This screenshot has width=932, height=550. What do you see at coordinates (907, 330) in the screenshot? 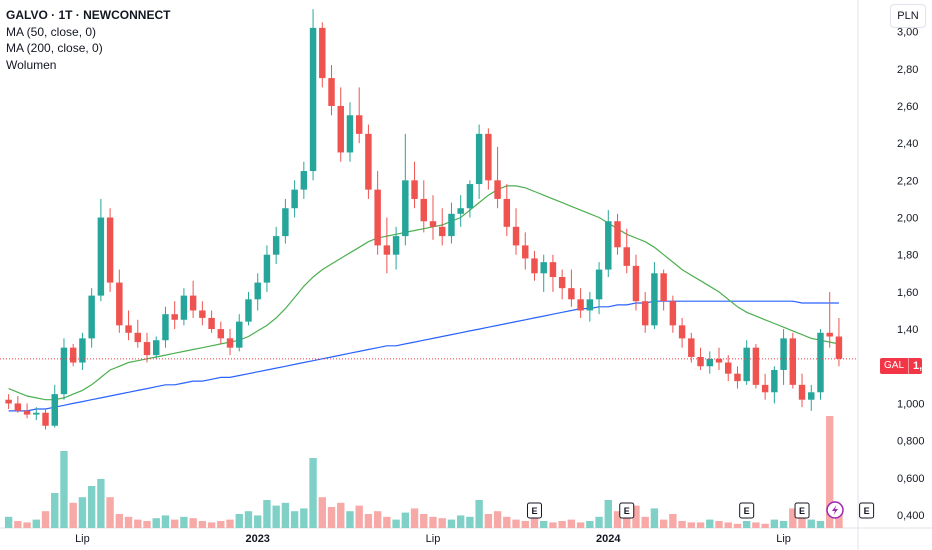
I see `y-tick-label: 1,40` at bounding box center [907, 330].